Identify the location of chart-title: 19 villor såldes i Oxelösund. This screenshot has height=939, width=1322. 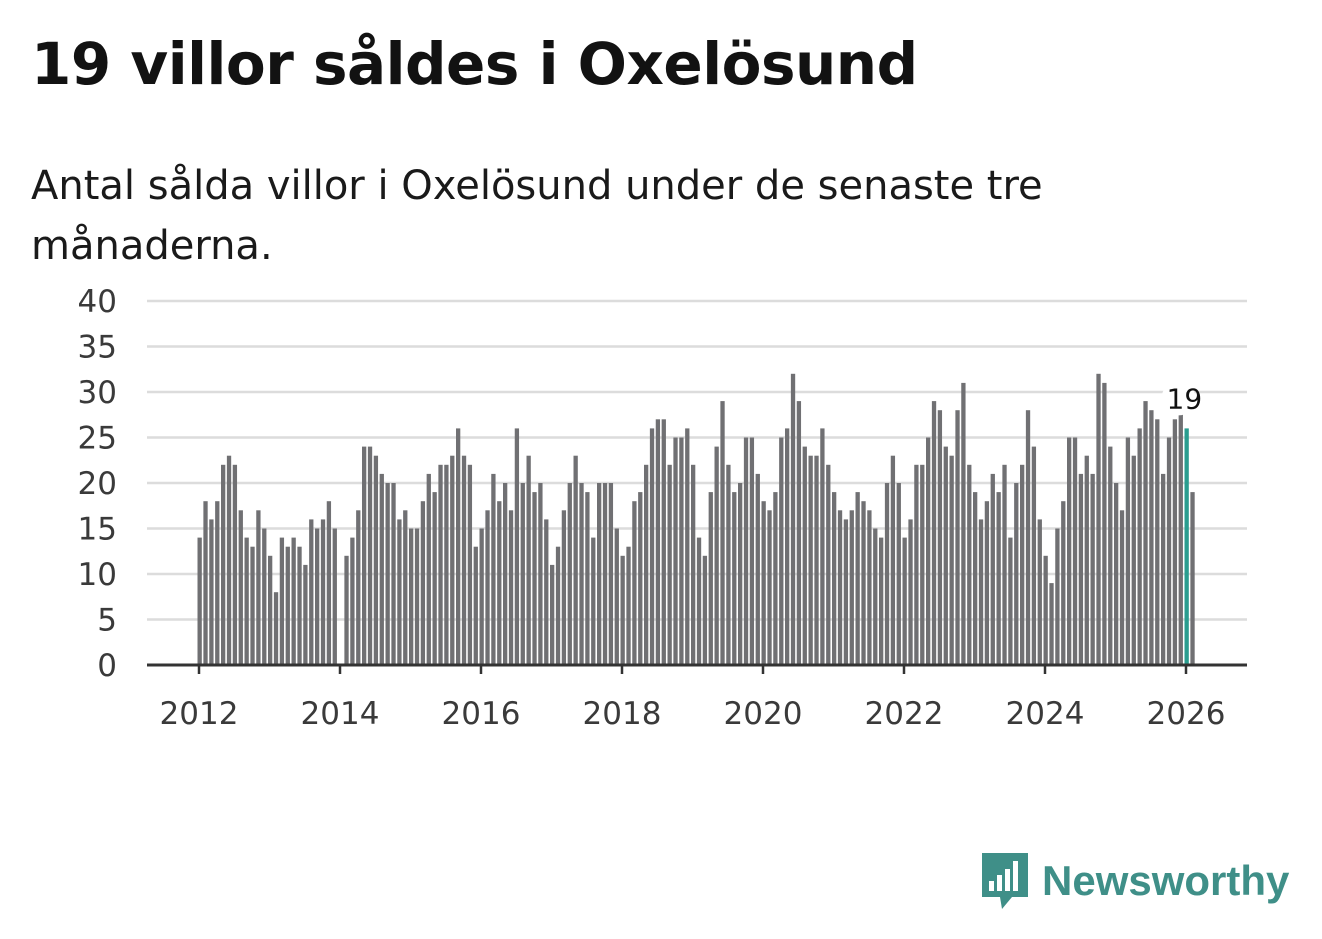
(474, 64).